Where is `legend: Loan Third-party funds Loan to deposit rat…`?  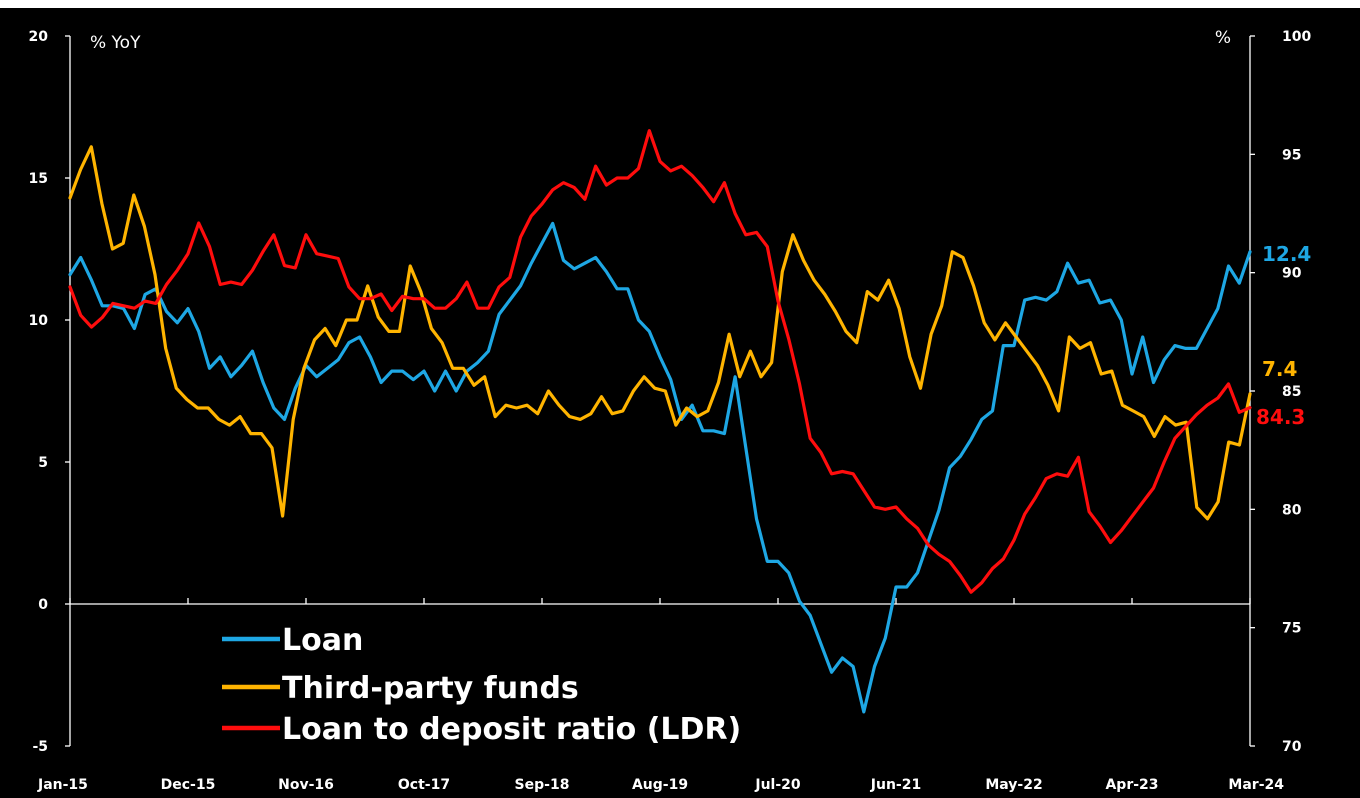
legend: Loan Third-party funds Loan to deposit rat… is located at coordinates (481, 685).